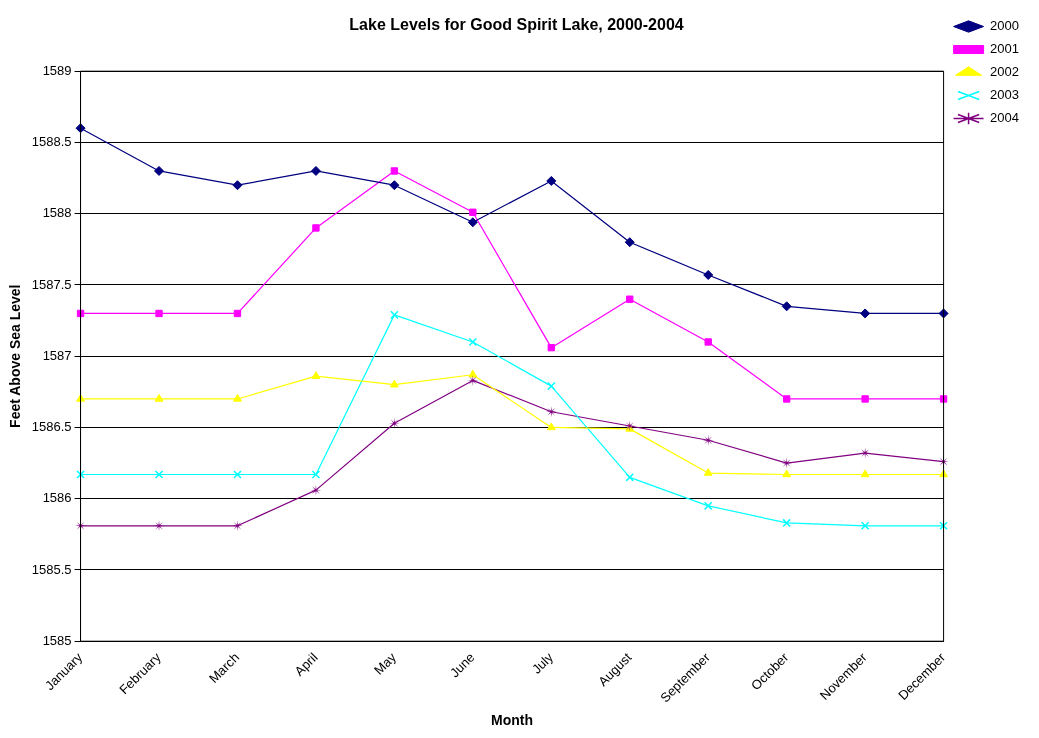 The height and width of the screenshot is (738, 1039). I want to click on y-tick-label: 1588.5, so click(51, 142).